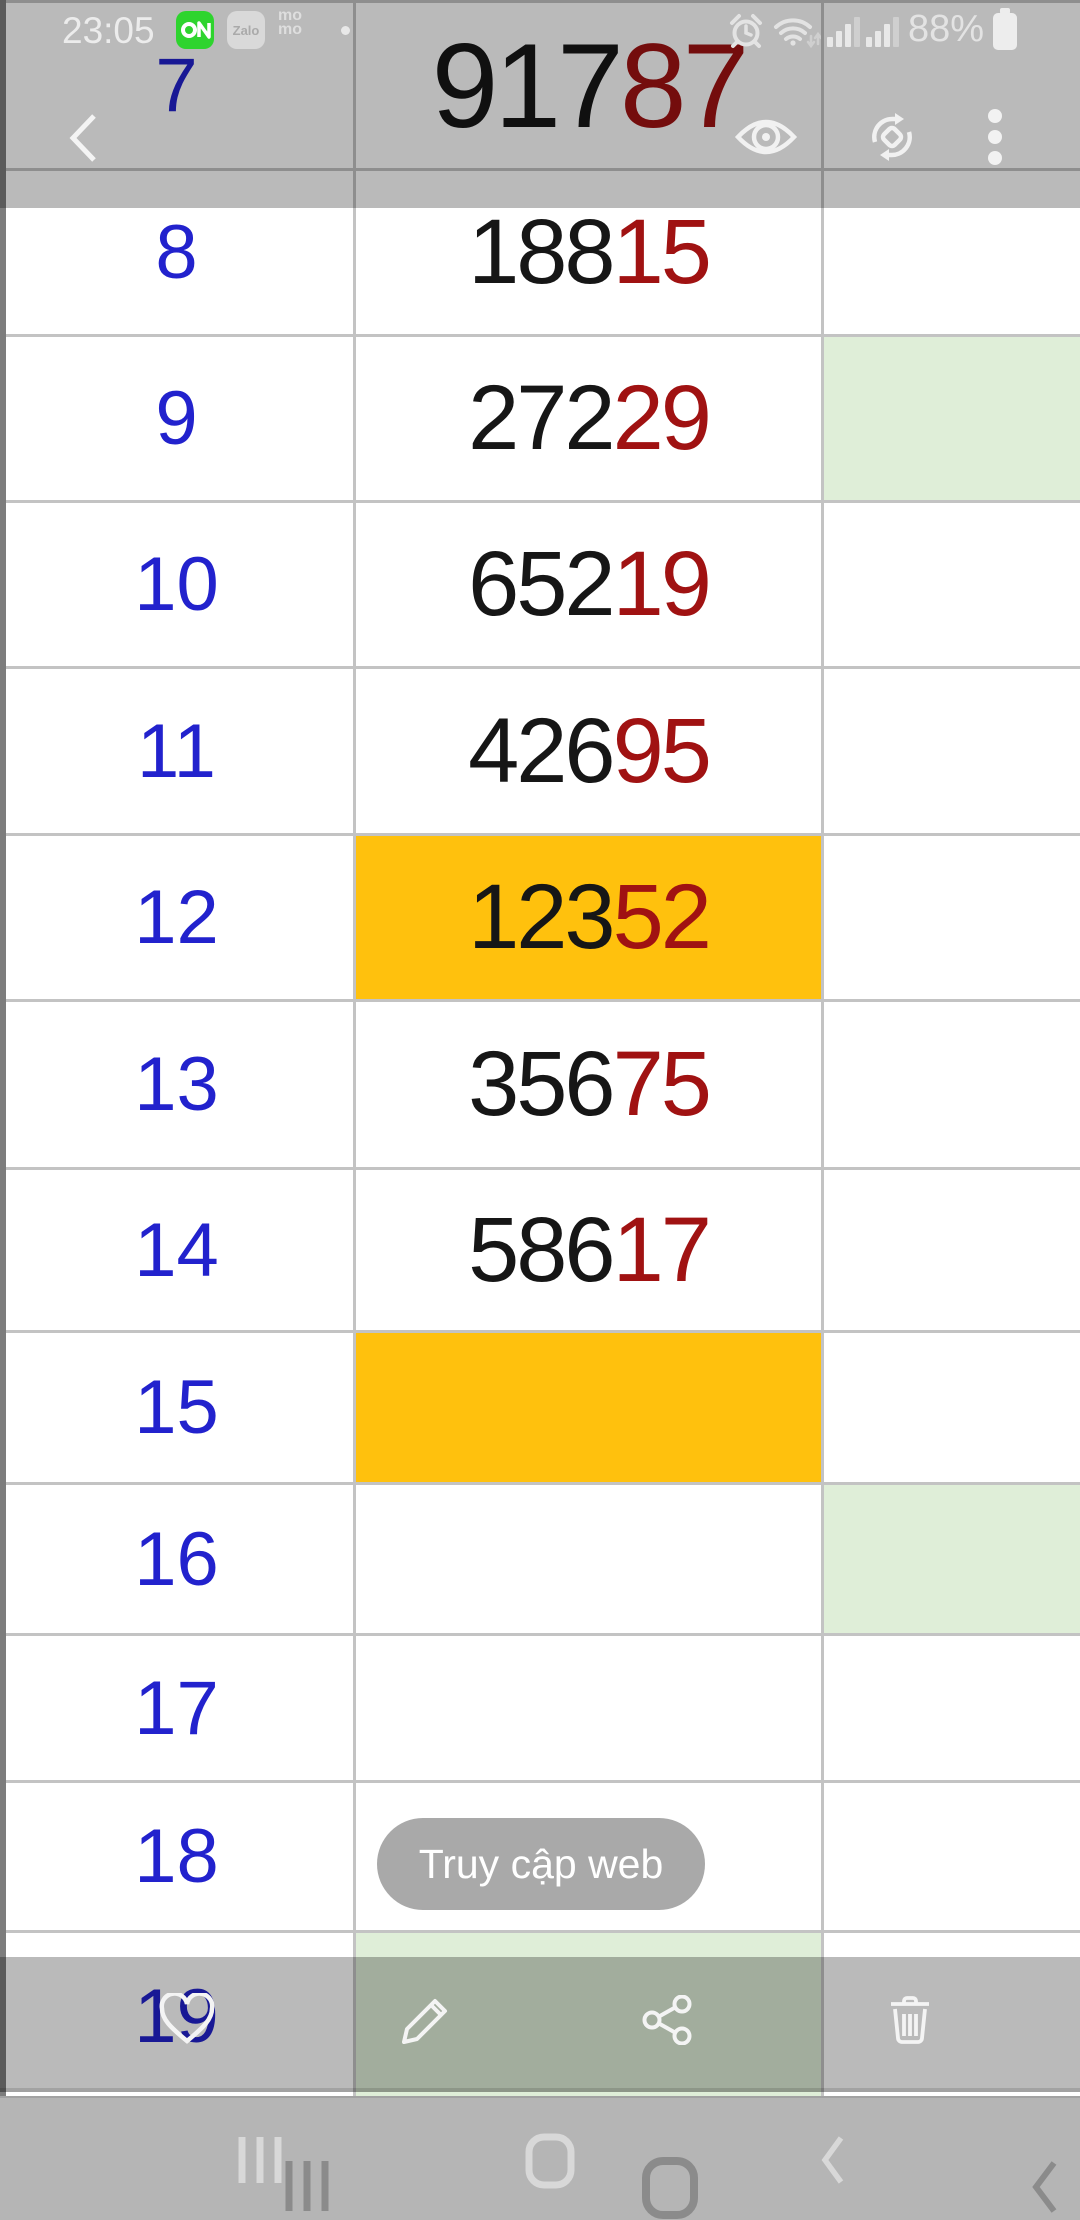  What do you see at coordinates (345, 30) in the screenshot?
I see `notification-dot` at bounding box center [345, 30].